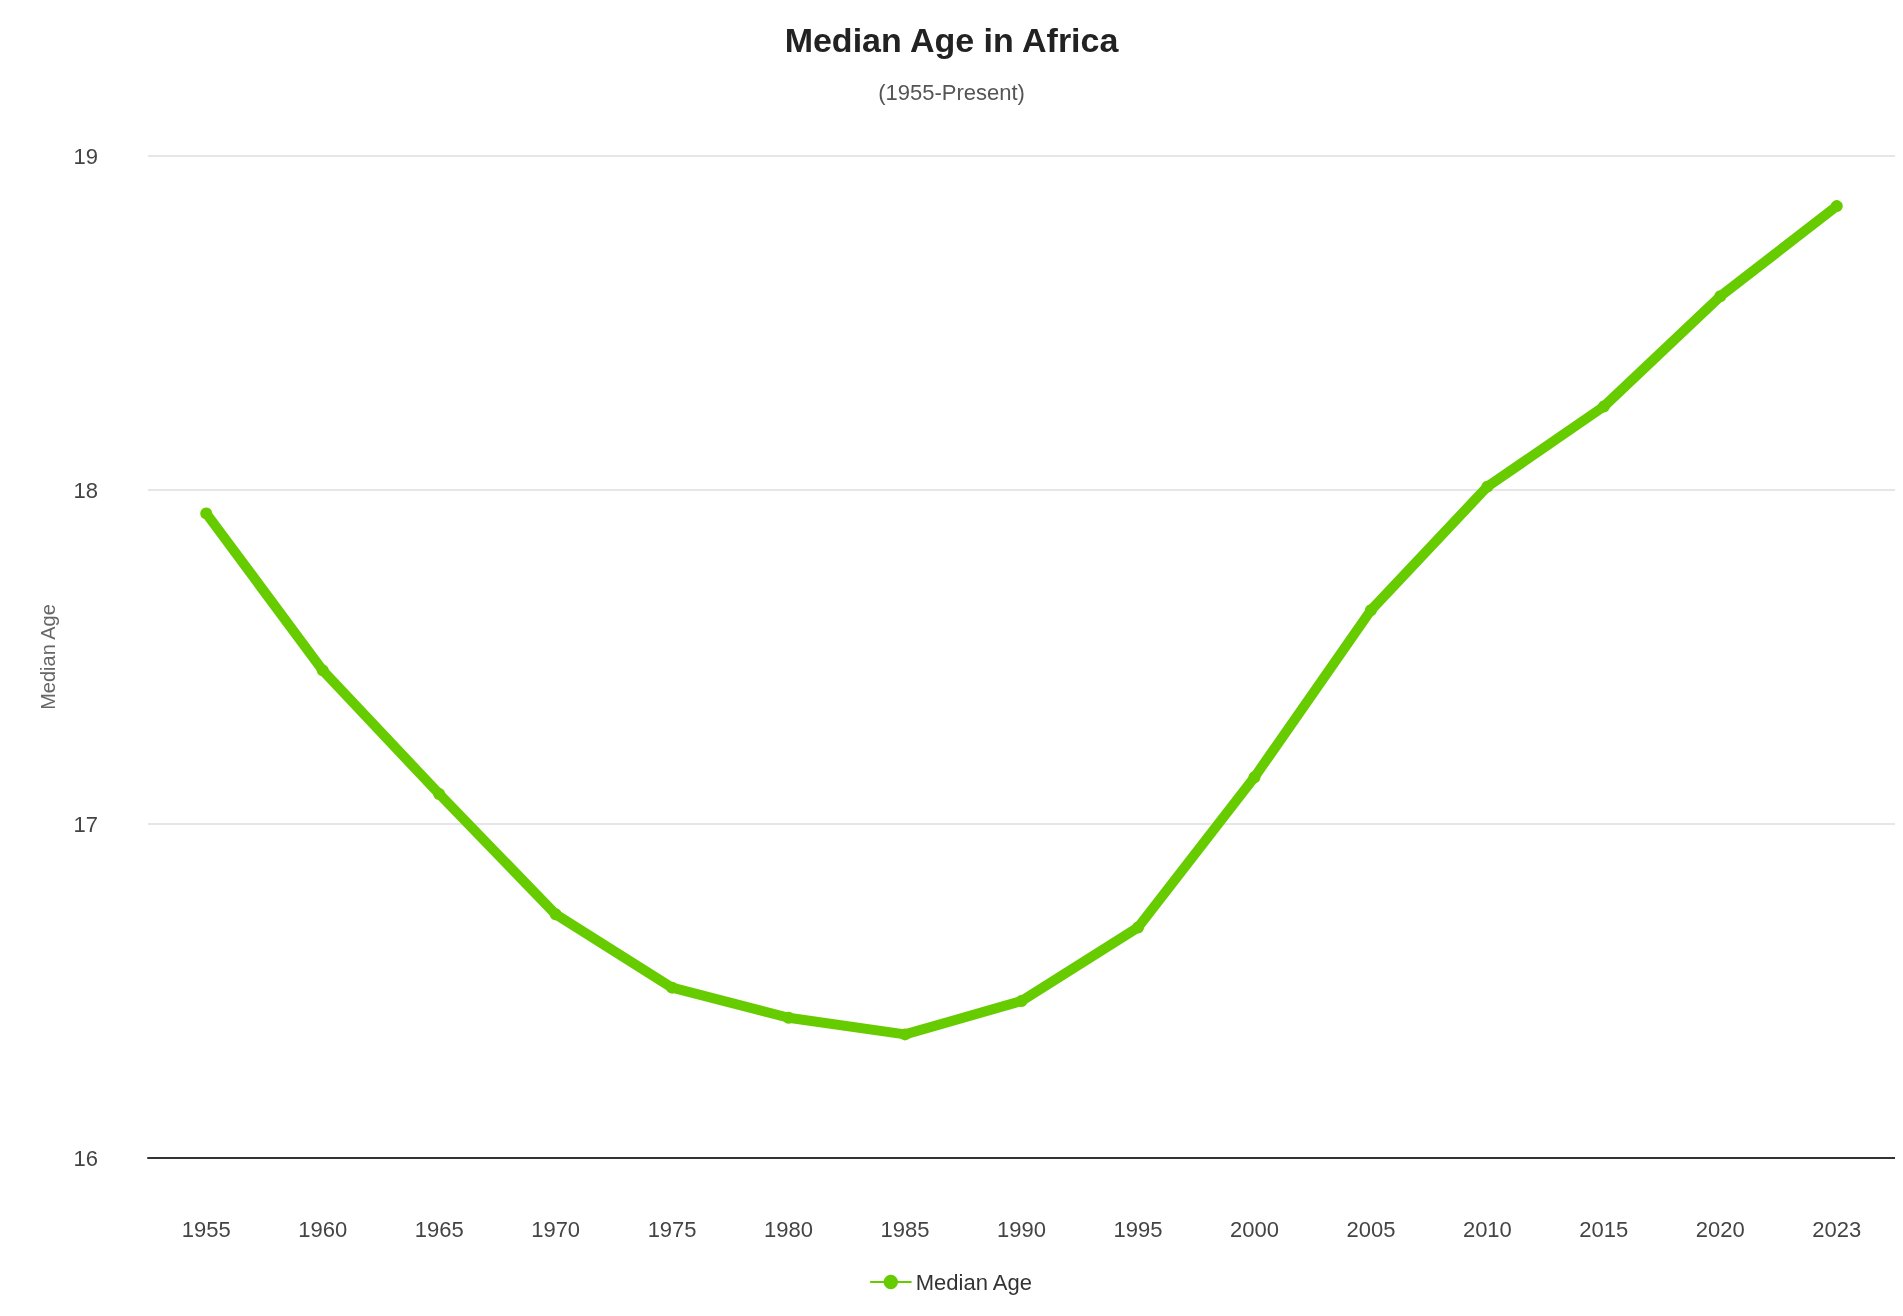 The width and height of the screenshot is (1903, 1316). Describe the element at coordinates (85, 490) in the screenshot. I see `y-tick-label: 18` at that location.